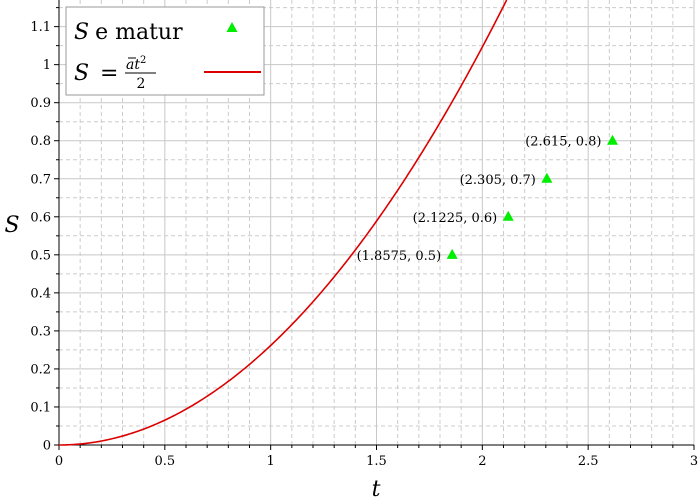 The width and height of the screenshot is (700, 500). I want to click on legend-box, so click(165, 51).